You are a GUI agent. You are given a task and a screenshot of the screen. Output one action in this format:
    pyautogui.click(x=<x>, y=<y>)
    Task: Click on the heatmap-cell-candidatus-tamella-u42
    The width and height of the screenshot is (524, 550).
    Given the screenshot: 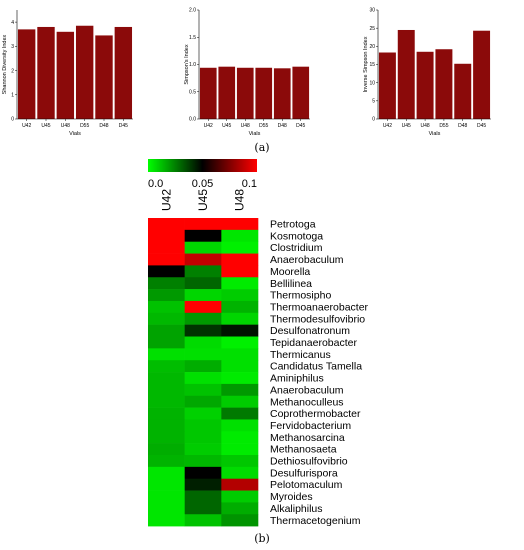 What is the action you would take?
    pyautogui.click(x=166, y=366)
    